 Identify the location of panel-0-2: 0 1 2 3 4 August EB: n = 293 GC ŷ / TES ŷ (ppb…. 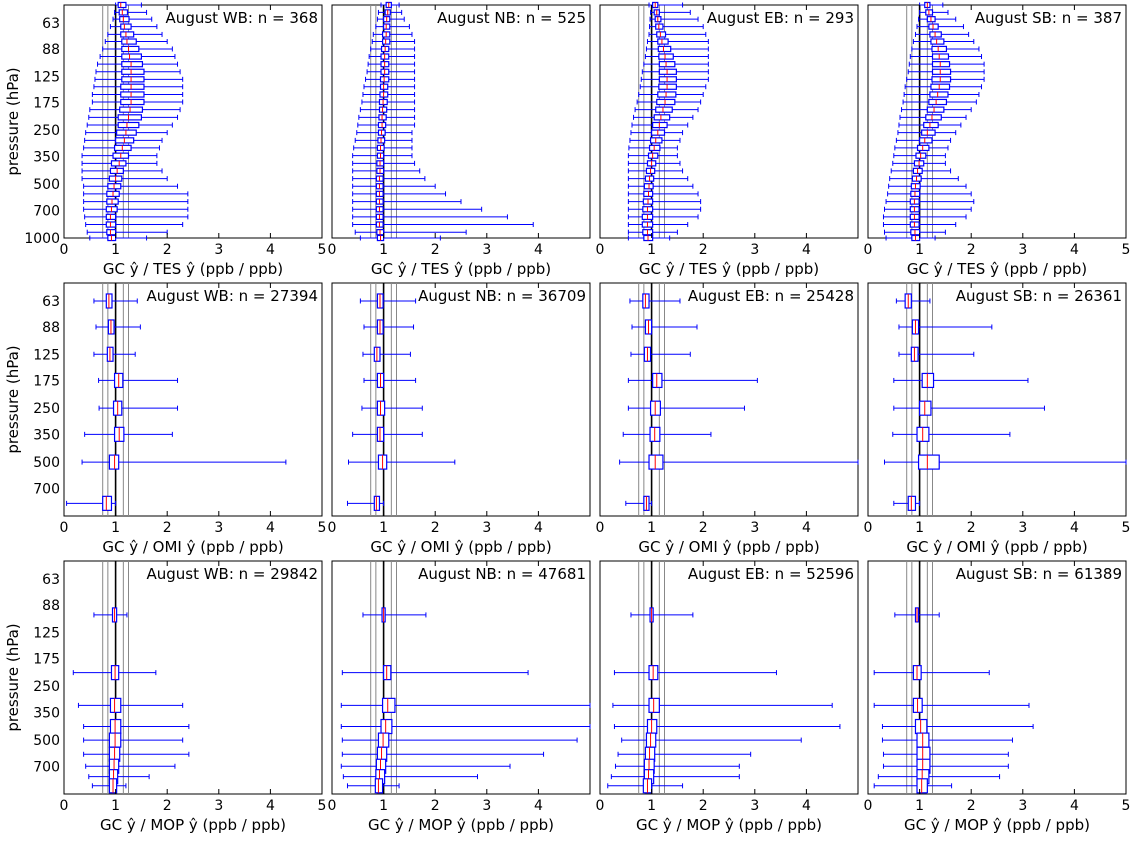
(727, 139).